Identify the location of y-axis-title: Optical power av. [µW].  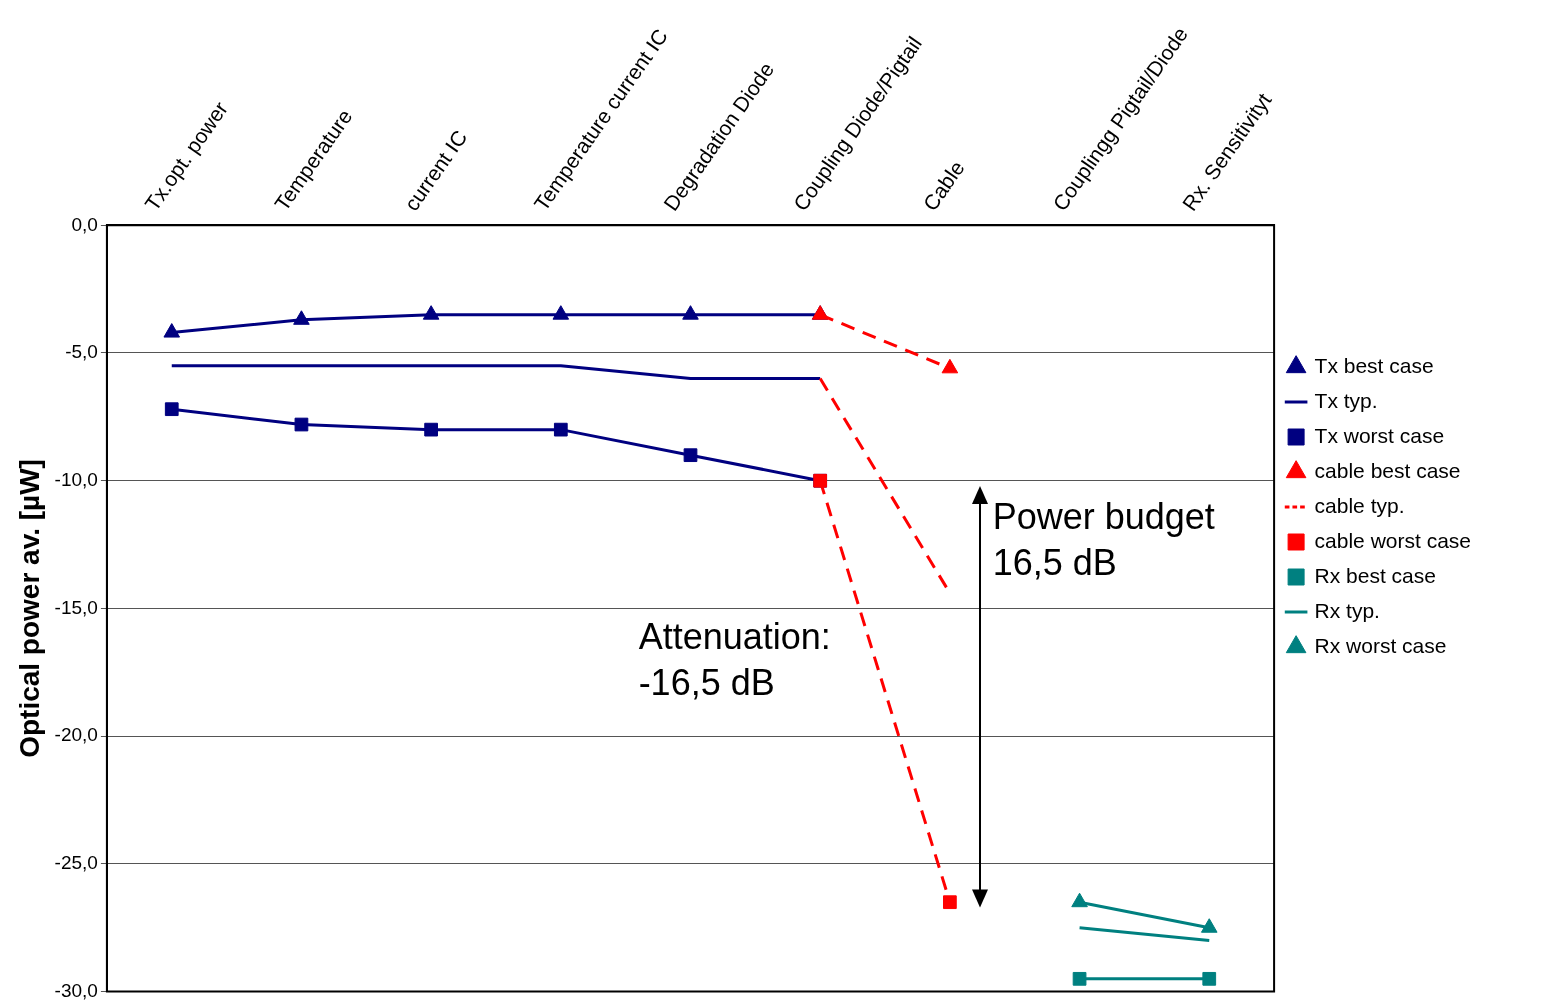
(29, 608).